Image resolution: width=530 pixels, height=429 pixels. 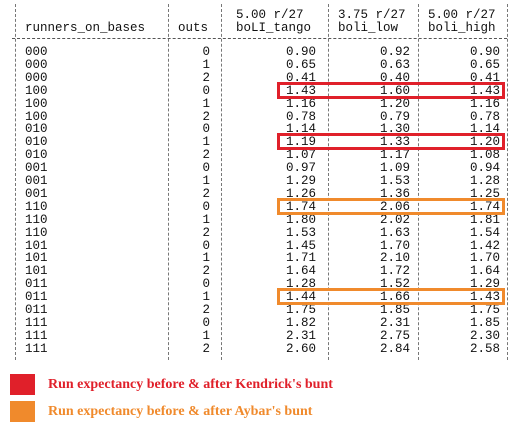 I want to click on header-tango-rate: 5.00 r/27, so click(x=270, y=15).